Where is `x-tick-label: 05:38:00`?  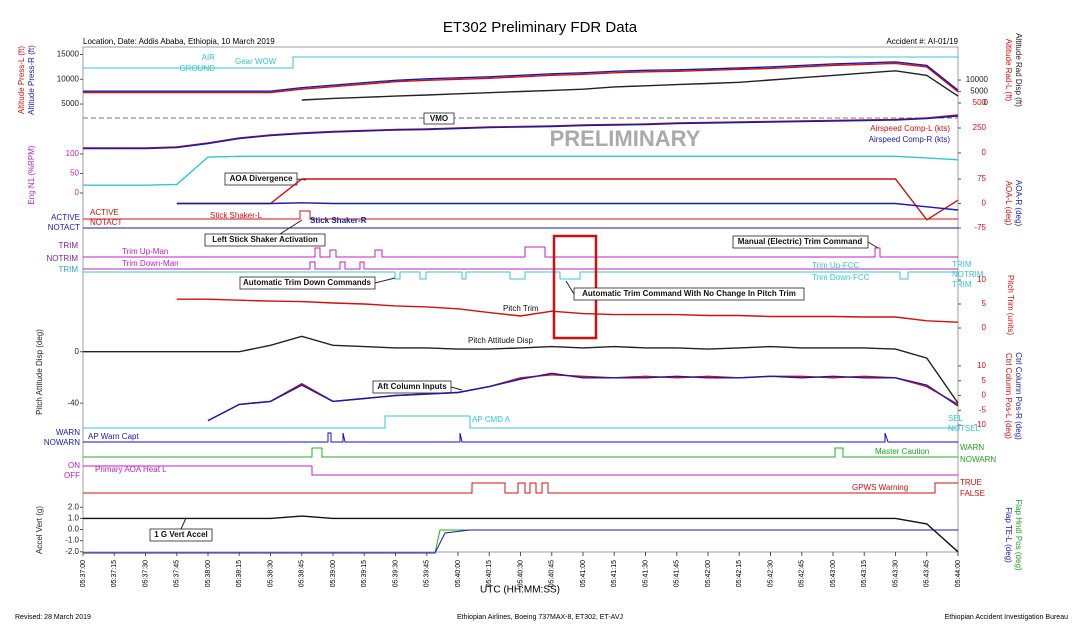
x-tick-label: 05:38:00 is located at coordinates (208, 573).